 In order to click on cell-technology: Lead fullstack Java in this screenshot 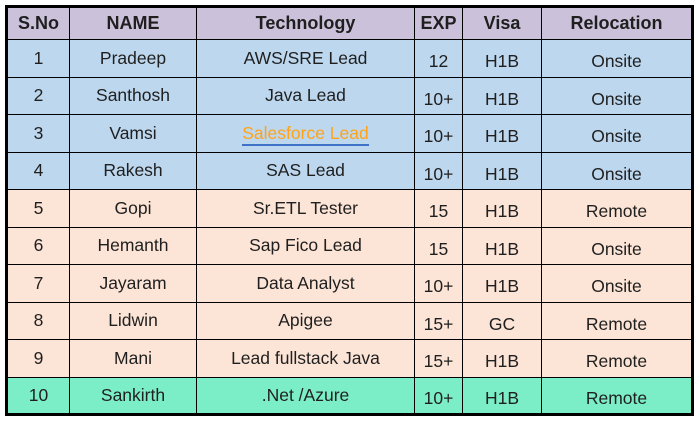, I will do `click(305, 358)`.